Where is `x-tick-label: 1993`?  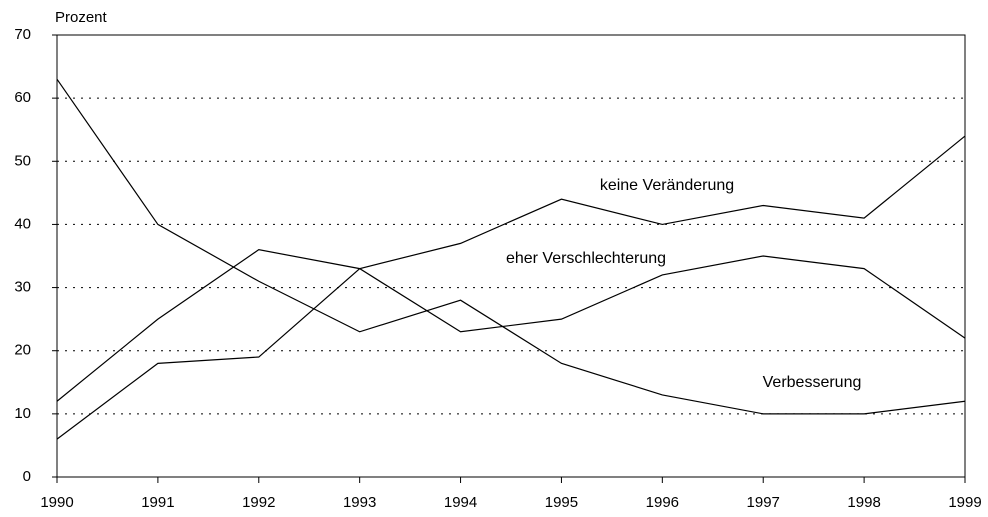 x-tick-label: 1993 is located at coordinates (359, 502).